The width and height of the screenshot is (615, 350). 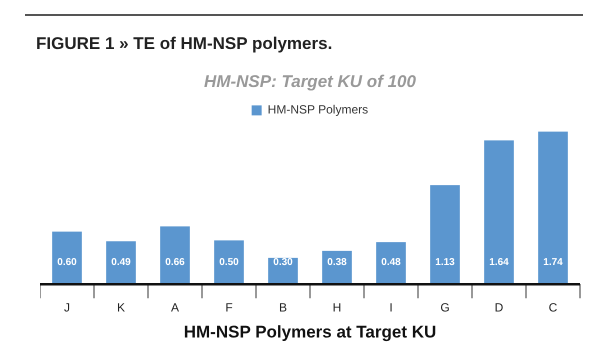 What do you see at coordinates (67, 262) in the screenshot?
I see `data-label: 0.60` at bounding box center [67, 262].